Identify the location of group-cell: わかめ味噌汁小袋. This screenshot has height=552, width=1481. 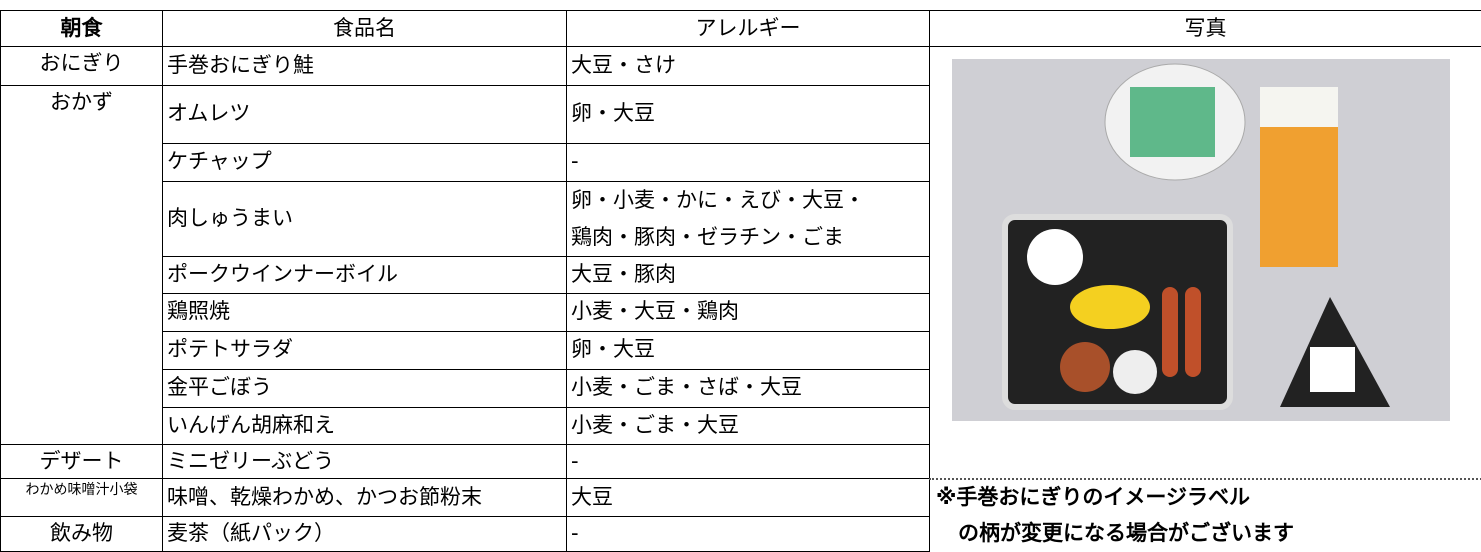
(82, 498).